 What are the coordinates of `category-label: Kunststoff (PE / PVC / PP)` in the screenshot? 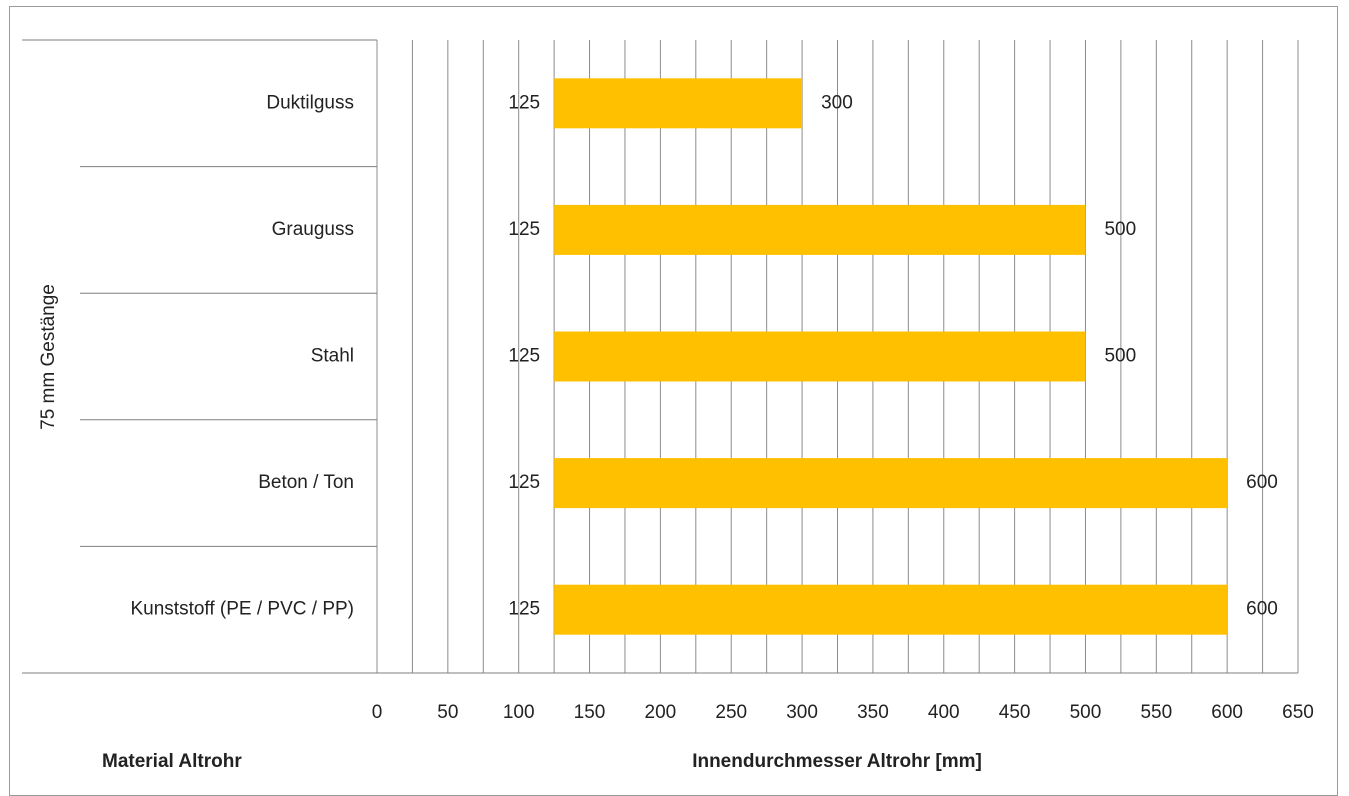 It's located at (242, 609).